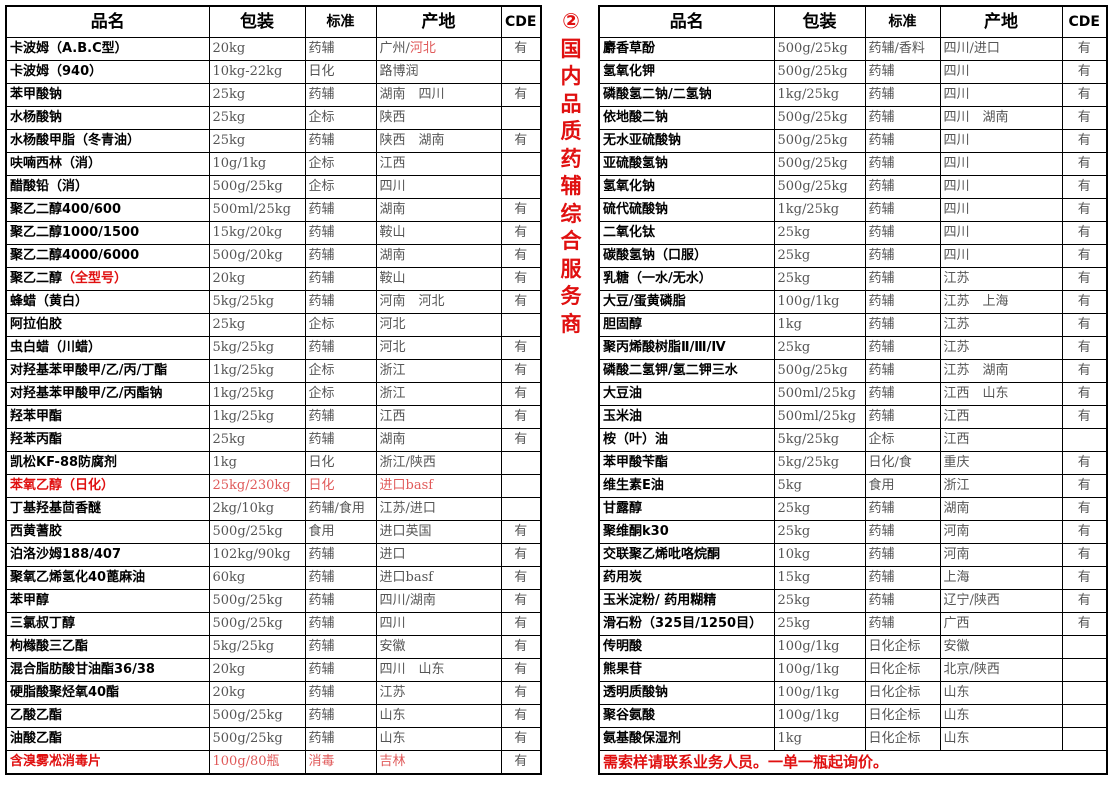 This screenshot has width=1110, height=795. Describe the element at coordinates (1001, 739) in the screenshot. I see `origin-cell: 山东` at that location.